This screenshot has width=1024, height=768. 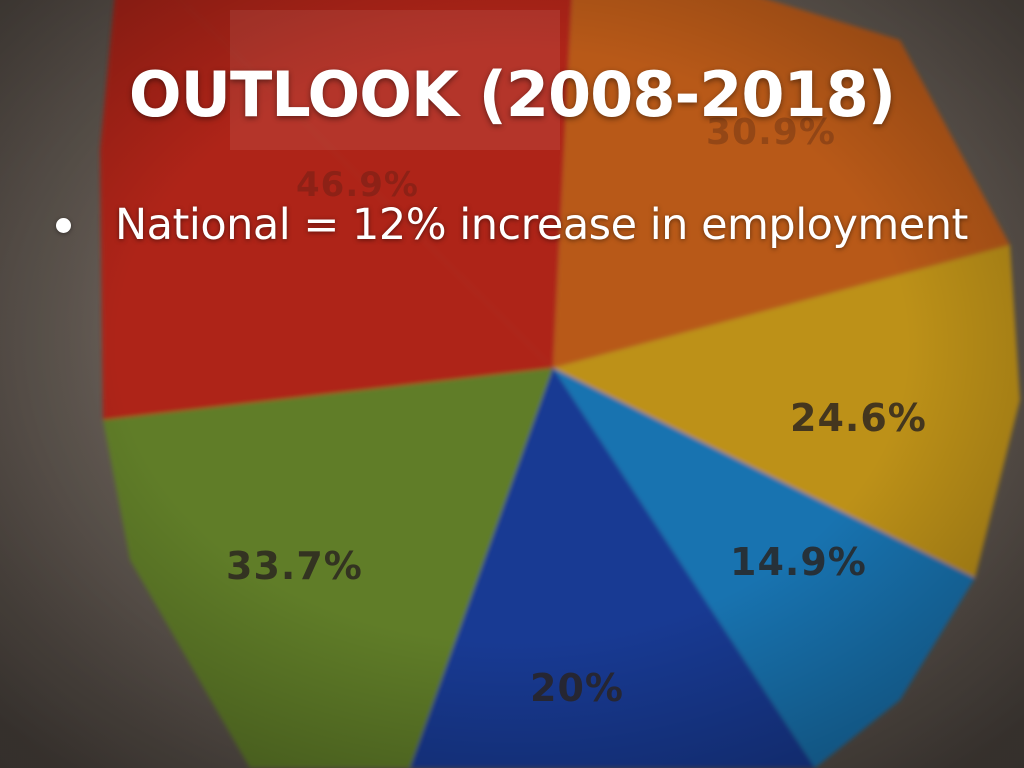 I want to click on bullet-item: National = 12% increase in employment, so click(x=531, y=225).